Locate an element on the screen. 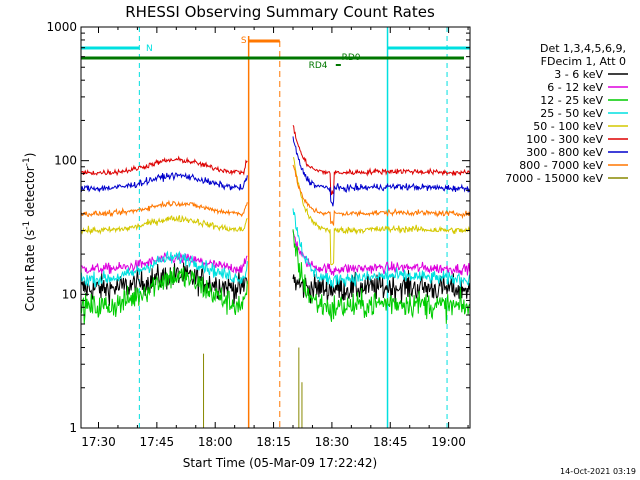  x-tick-label: 19:00 is located at coordinates (448, 442).